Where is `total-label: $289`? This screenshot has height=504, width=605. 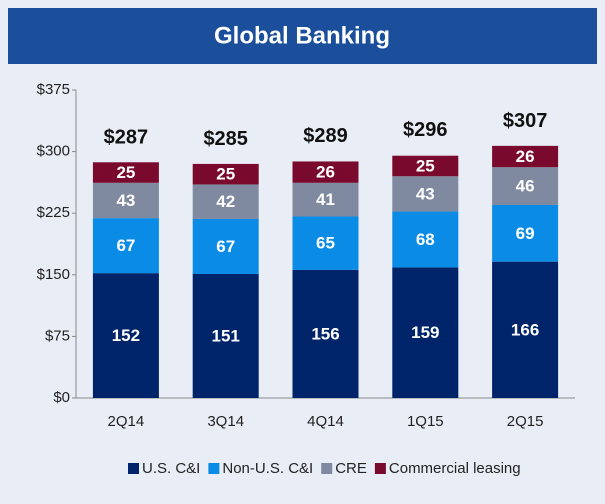
total-label: $289 is located at coordinates (325, 136).